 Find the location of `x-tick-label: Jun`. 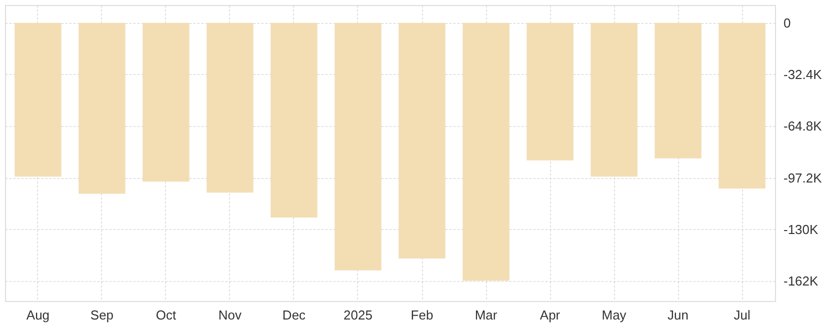

x-tick-label: Jun is located at coordinates (678, 315).